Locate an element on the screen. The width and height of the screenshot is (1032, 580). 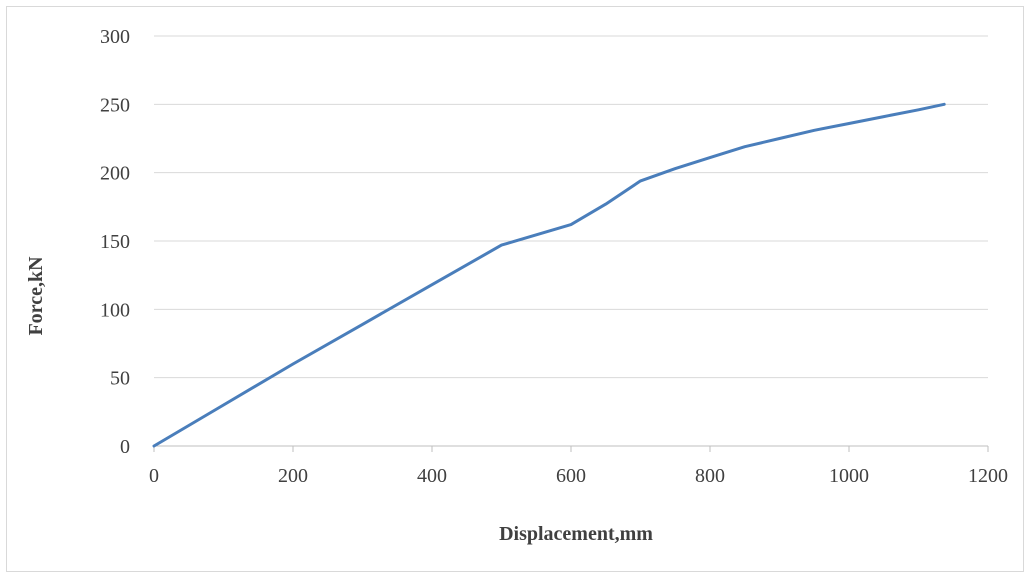
axes is located at coordinates (571, 448).